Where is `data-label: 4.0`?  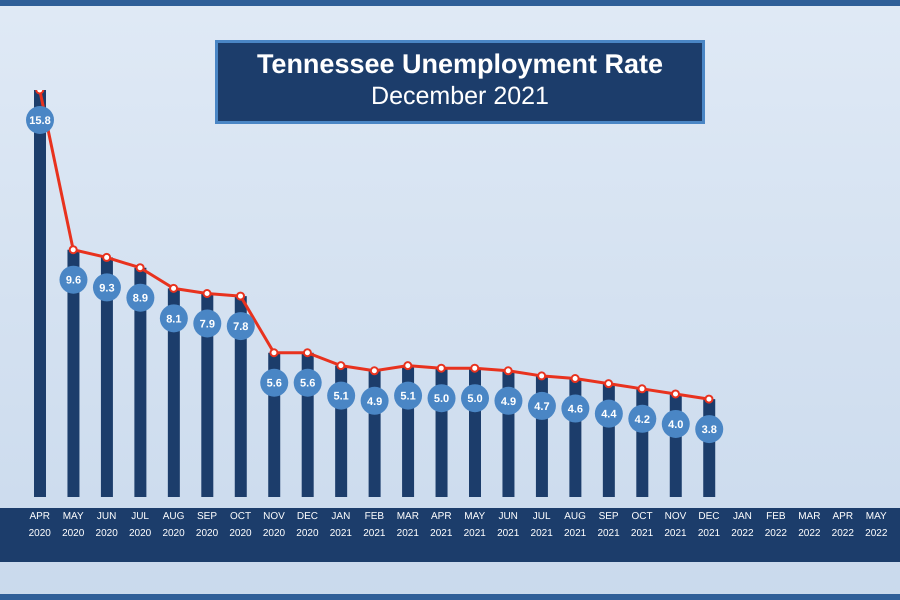 data-label: 4.0 is located at coordinates (676, 424).